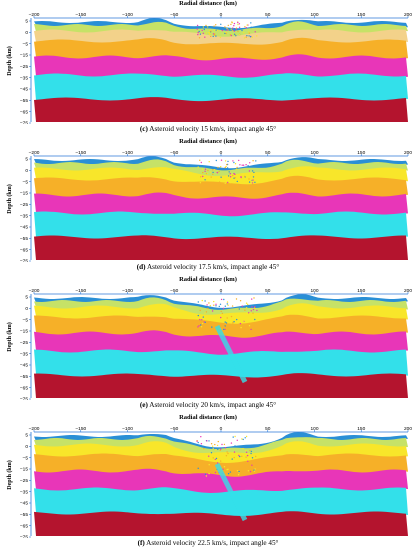 Image resolution: width=416 pixels, height=550 pixels. Describe the element at coordinates (10, 199) in the screenshot. I see `y-axis-title: Depth (km)` at that location.